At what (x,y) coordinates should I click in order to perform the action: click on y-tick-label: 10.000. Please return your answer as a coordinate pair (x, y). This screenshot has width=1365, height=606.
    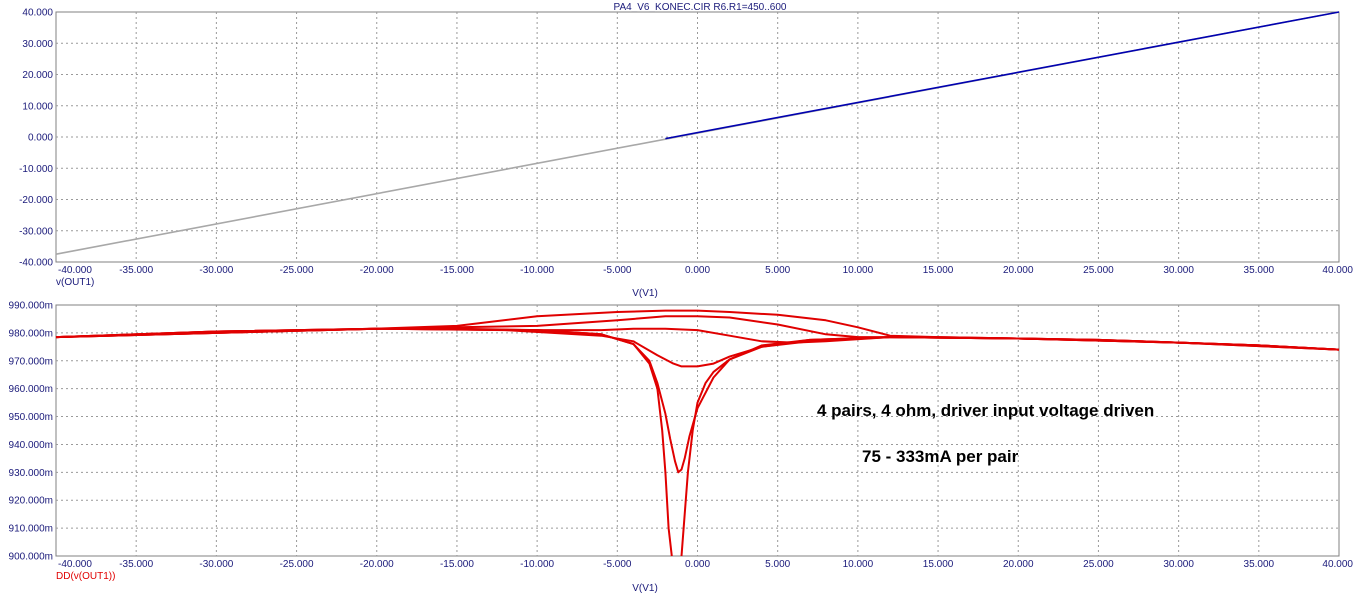
    Looking at the image, I should click on (37, 106).